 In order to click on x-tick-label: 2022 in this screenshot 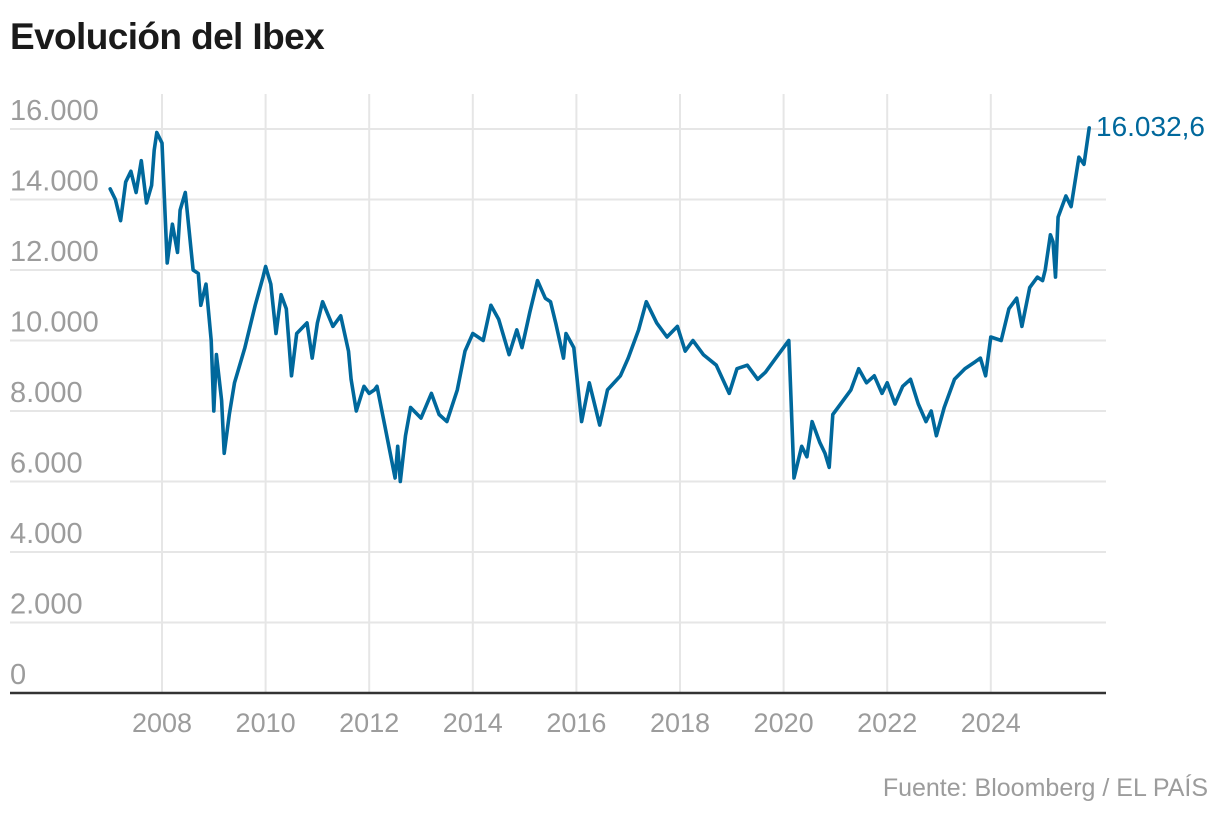, I will do `click(887, 723)`.